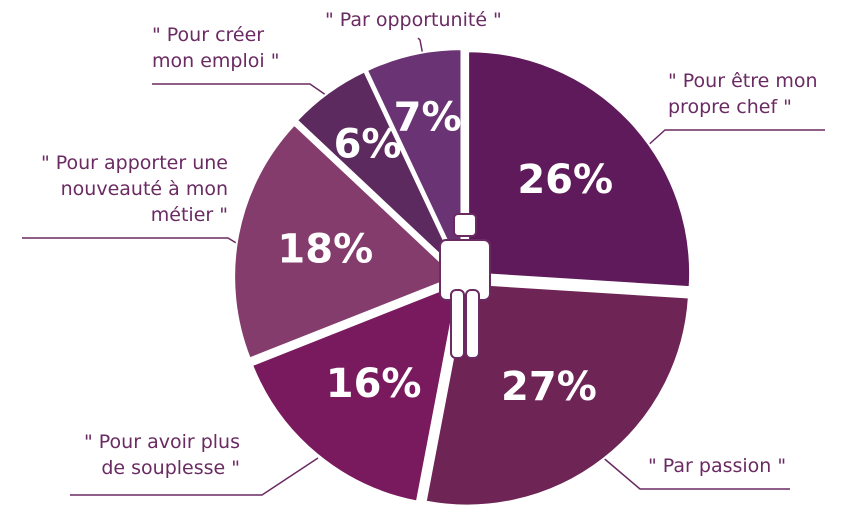 The image size is (846, 509). What do you see at coordinates (215, 61) in the screenshot?
I see `category-label: mon emploi "` at bounding box center [215, 61].